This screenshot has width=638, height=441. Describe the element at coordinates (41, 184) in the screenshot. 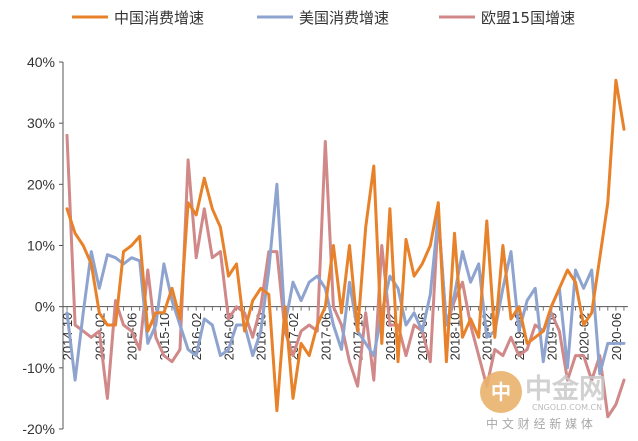

I see `y-tick-label: 20%` at that location.